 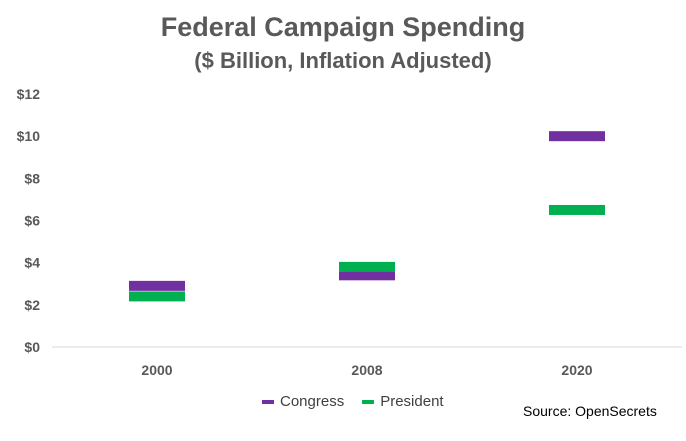 What do you see at coordinates (366, 370) in the screenshot?
I see `x-tick-label: 2008` at bounding box center [366, 370].